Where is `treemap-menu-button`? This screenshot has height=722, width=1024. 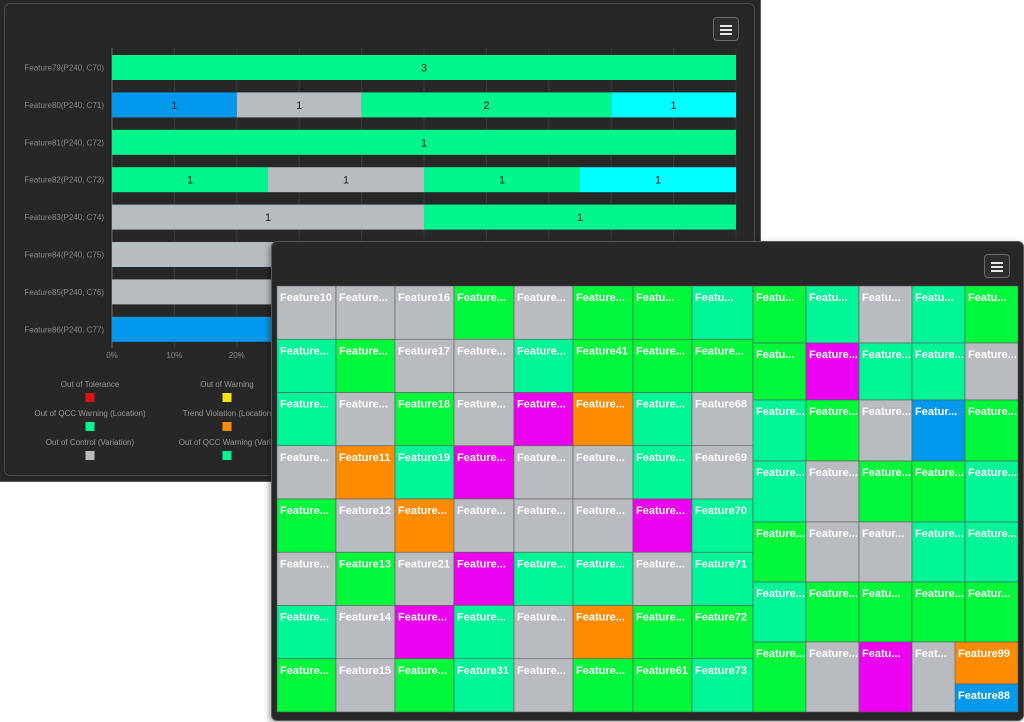
treemap-menu-button is located at coordinates (997, 266).